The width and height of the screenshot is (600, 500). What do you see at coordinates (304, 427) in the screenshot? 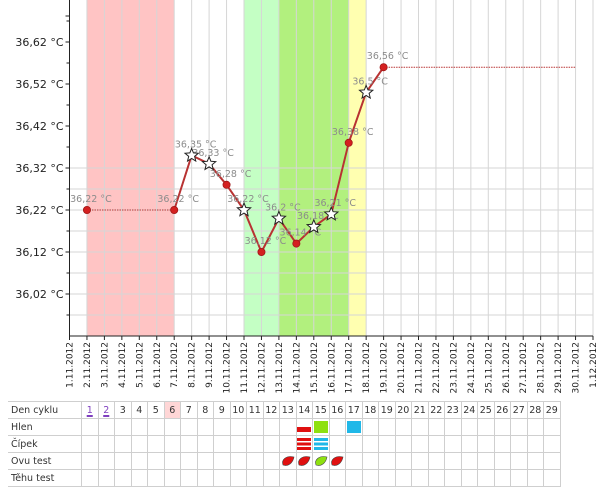
I see `red-bar-mark` at bounding box center [304, 427].